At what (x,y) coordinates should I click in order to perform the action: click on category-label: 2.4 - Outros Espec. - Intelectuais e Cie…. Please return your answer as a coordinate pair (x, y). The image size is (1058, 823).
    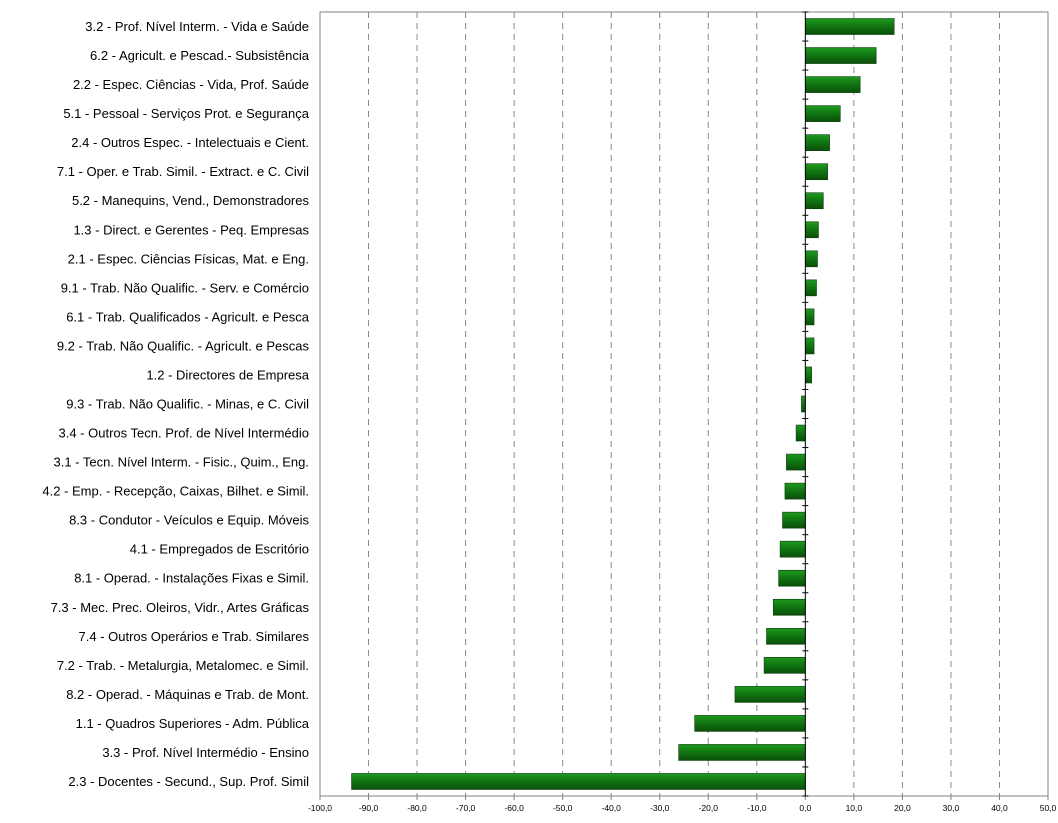
    Looking at the image, I should click on (190, 142).